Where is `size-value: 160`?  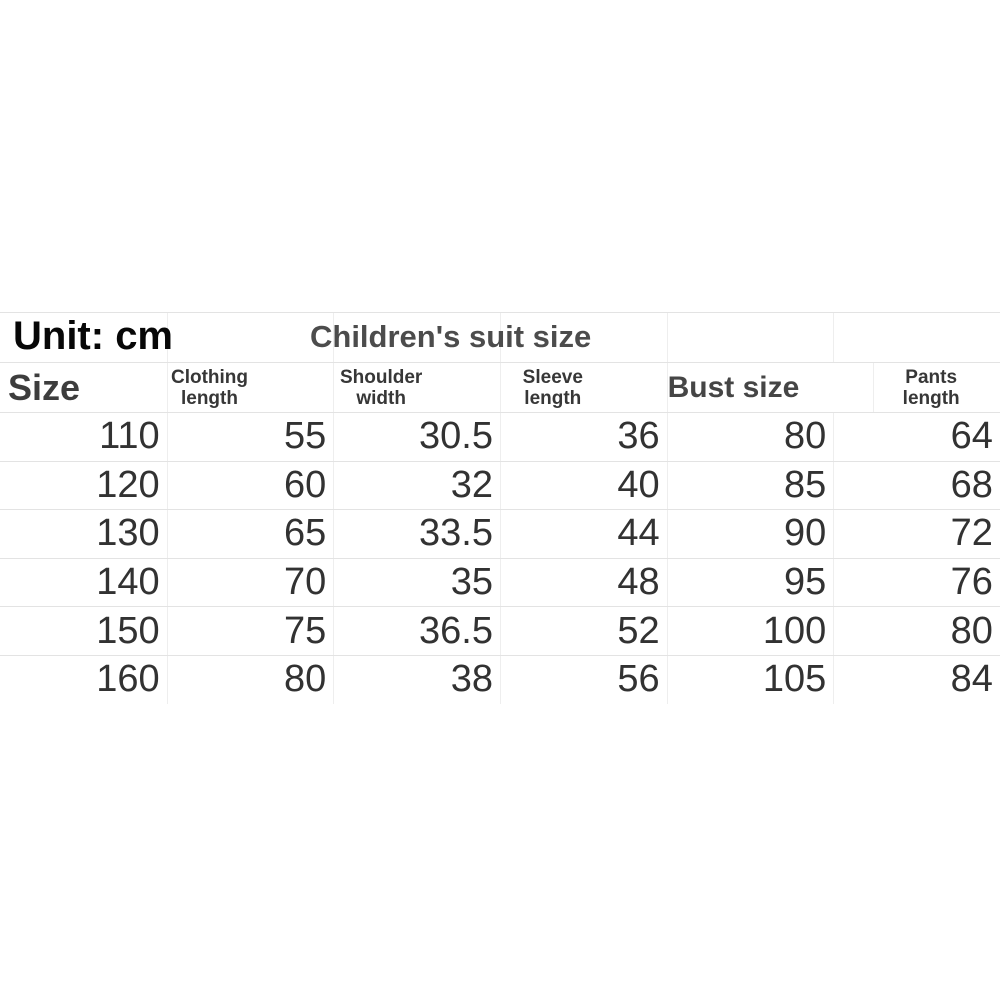
size-value: 160 is located at coordinates (128, 679).